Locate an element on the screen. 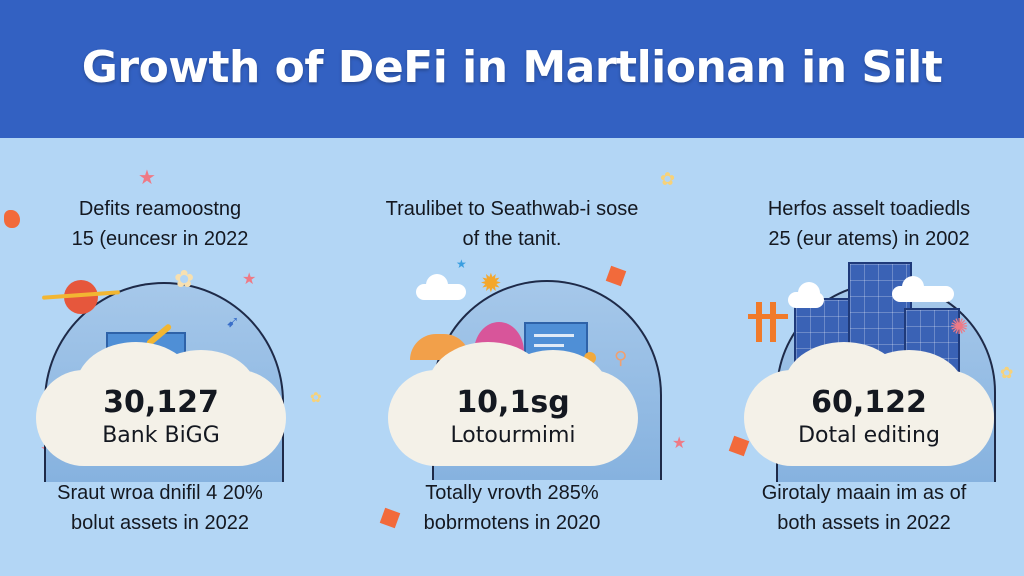  crane-icon is located at coordinates (759, 322).